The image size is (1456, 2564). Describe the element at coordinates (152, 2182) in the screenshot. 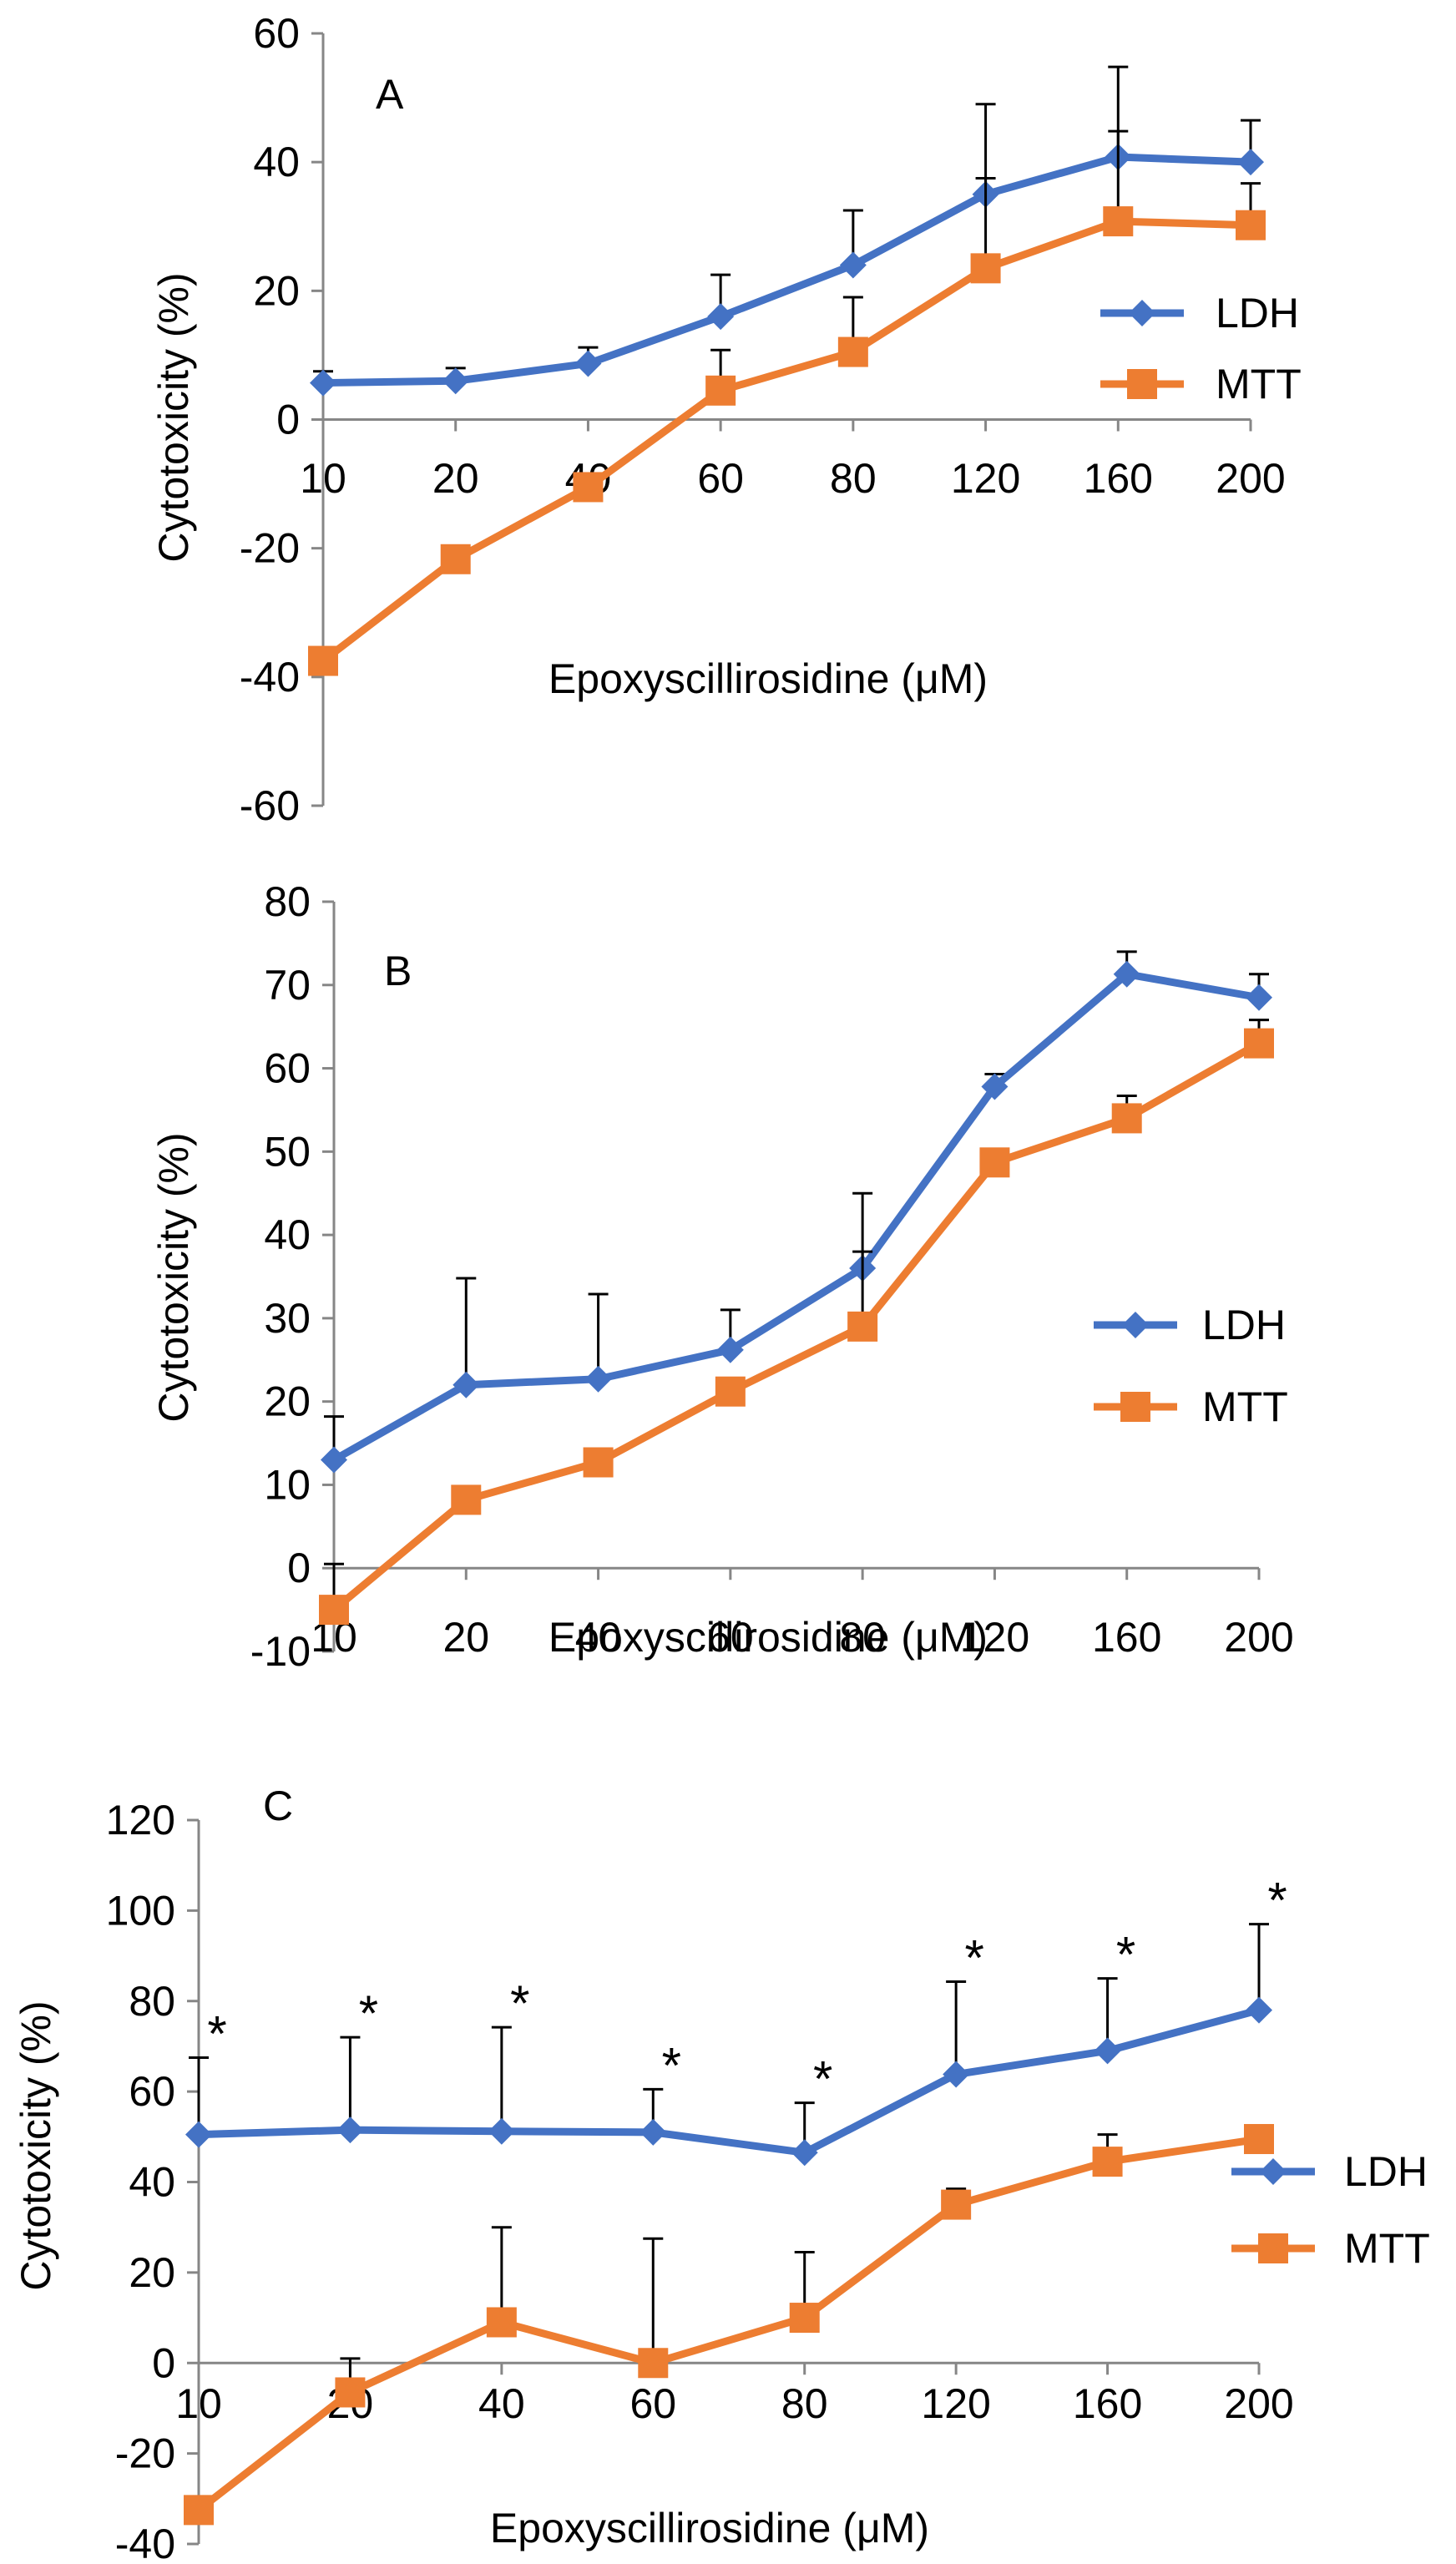

I see `y-tick-label: 40` at that location.